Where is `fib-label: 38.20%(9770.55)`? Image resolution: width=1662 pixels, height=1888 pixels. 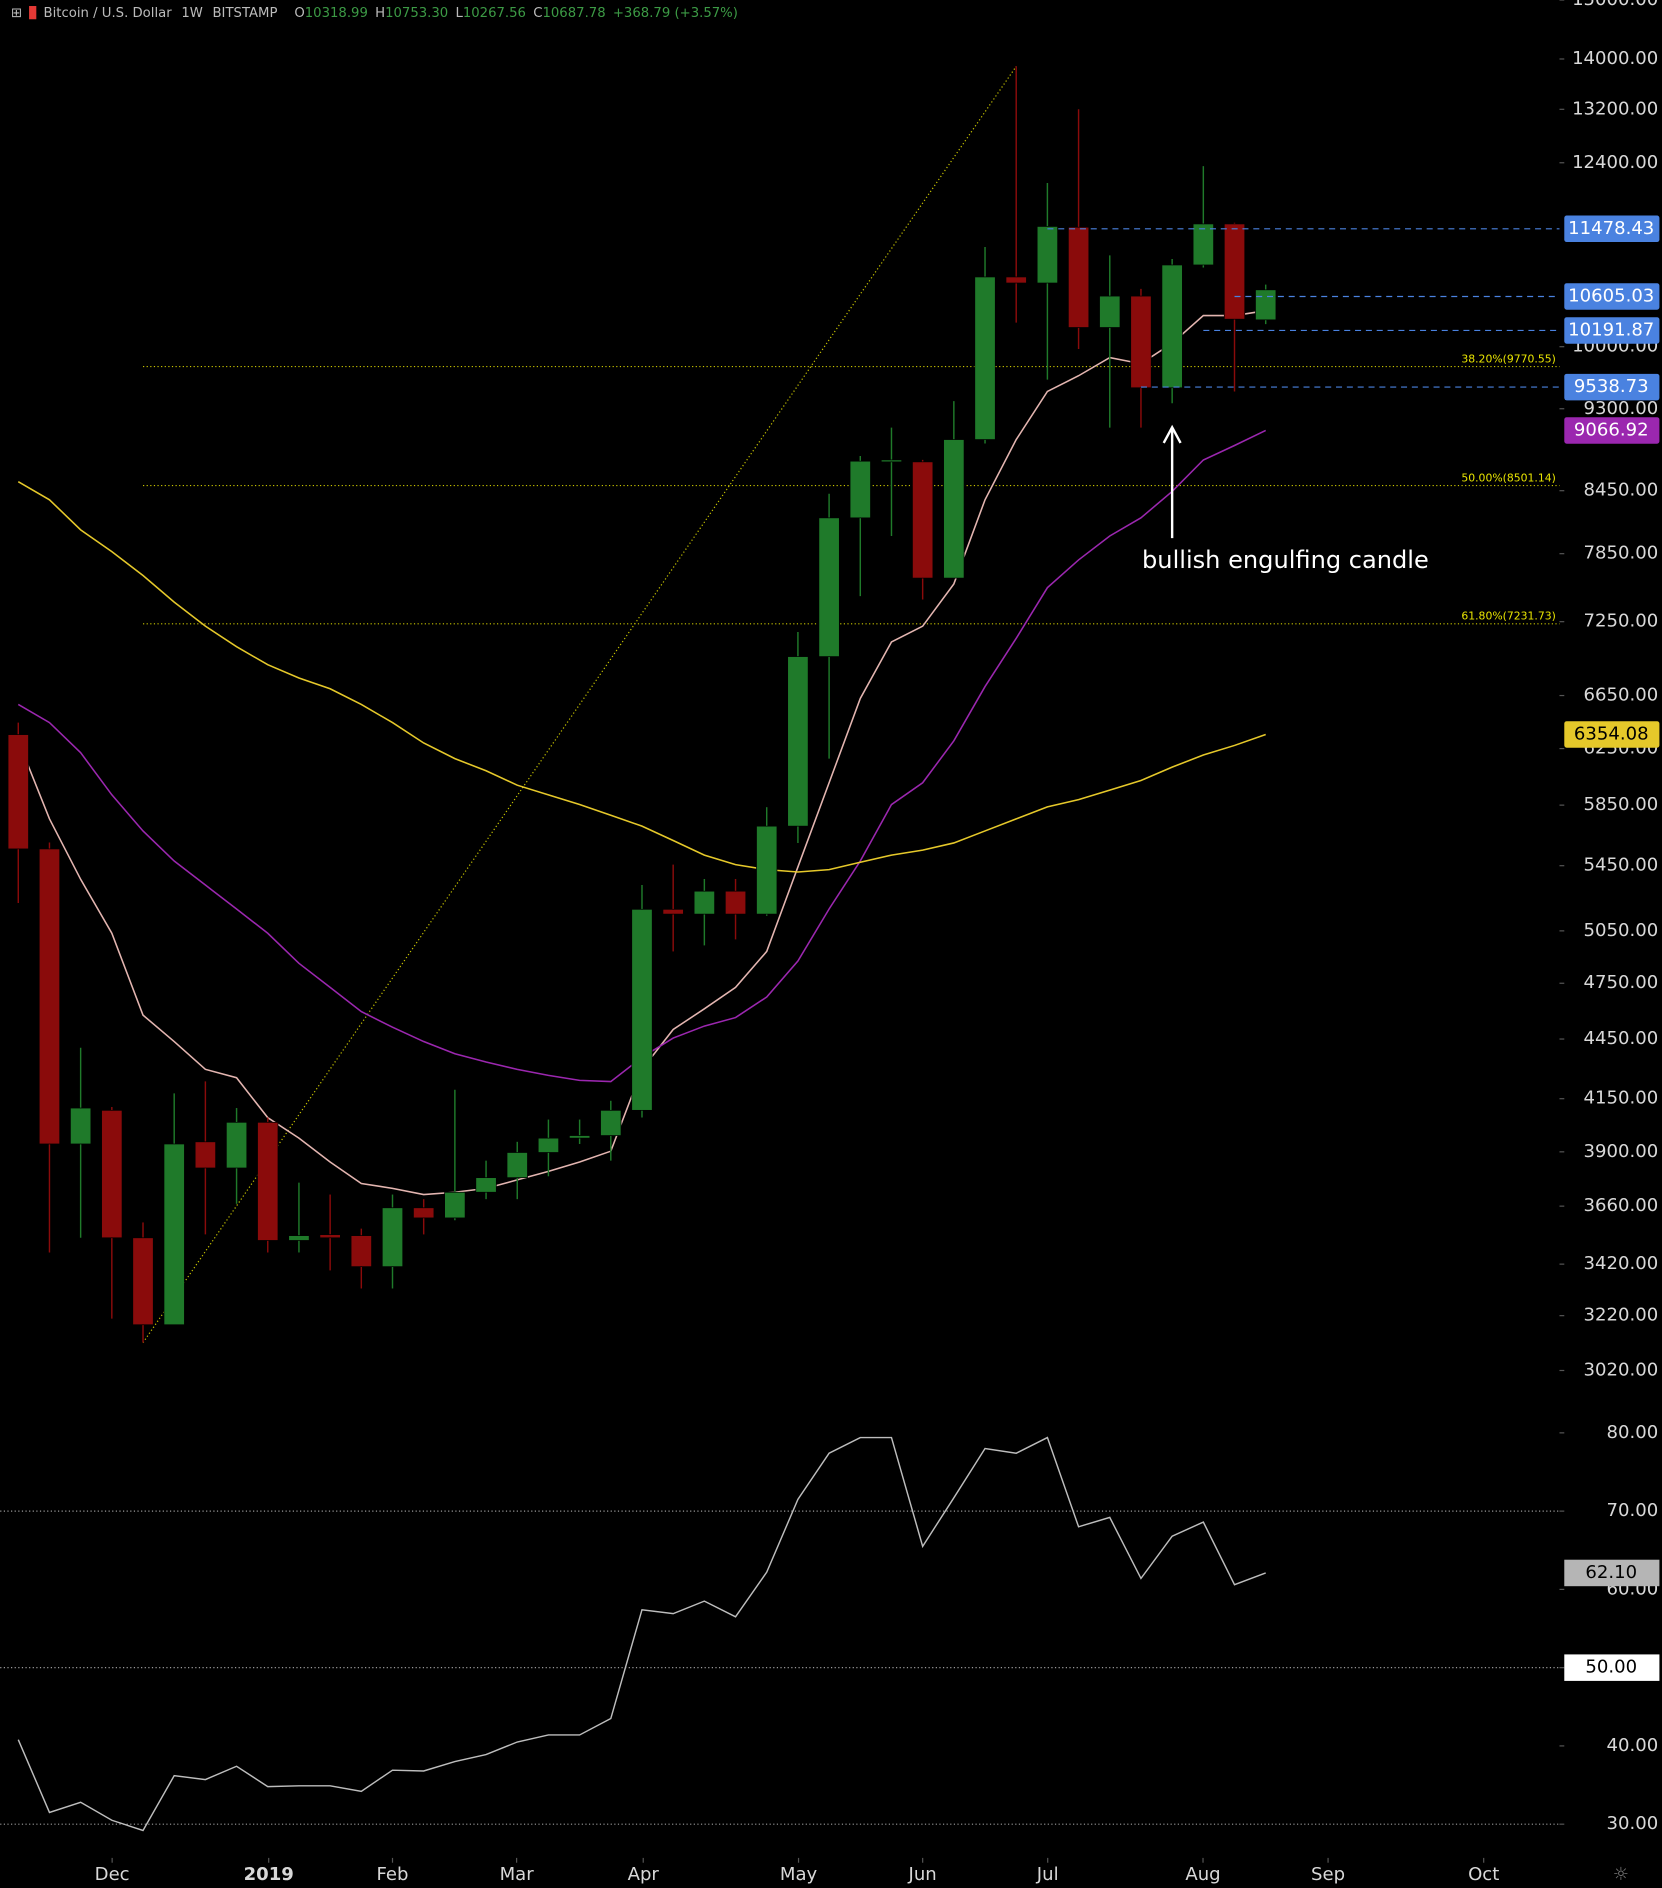 fib-label: 38.20%(9770.55) is located at coordinates (1508, 358).